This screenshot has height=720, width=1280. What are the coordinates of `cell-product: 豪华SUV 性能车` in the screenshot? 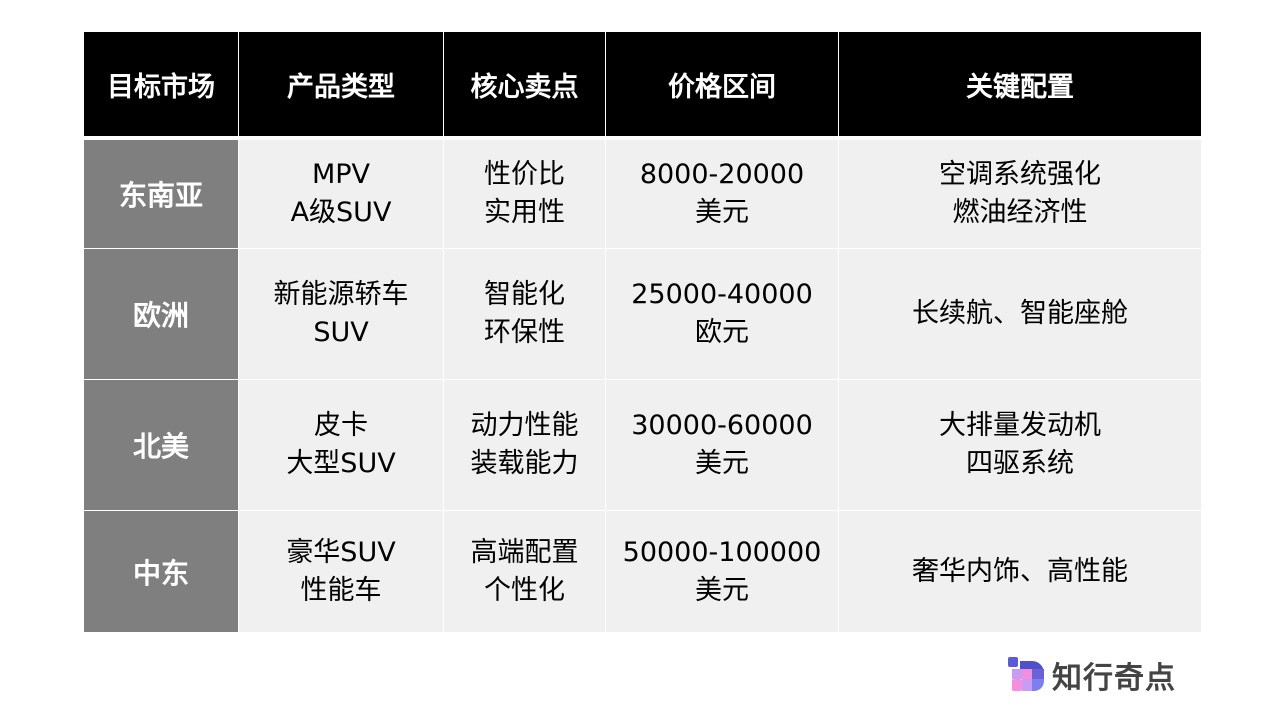 It's located at (341, 571).